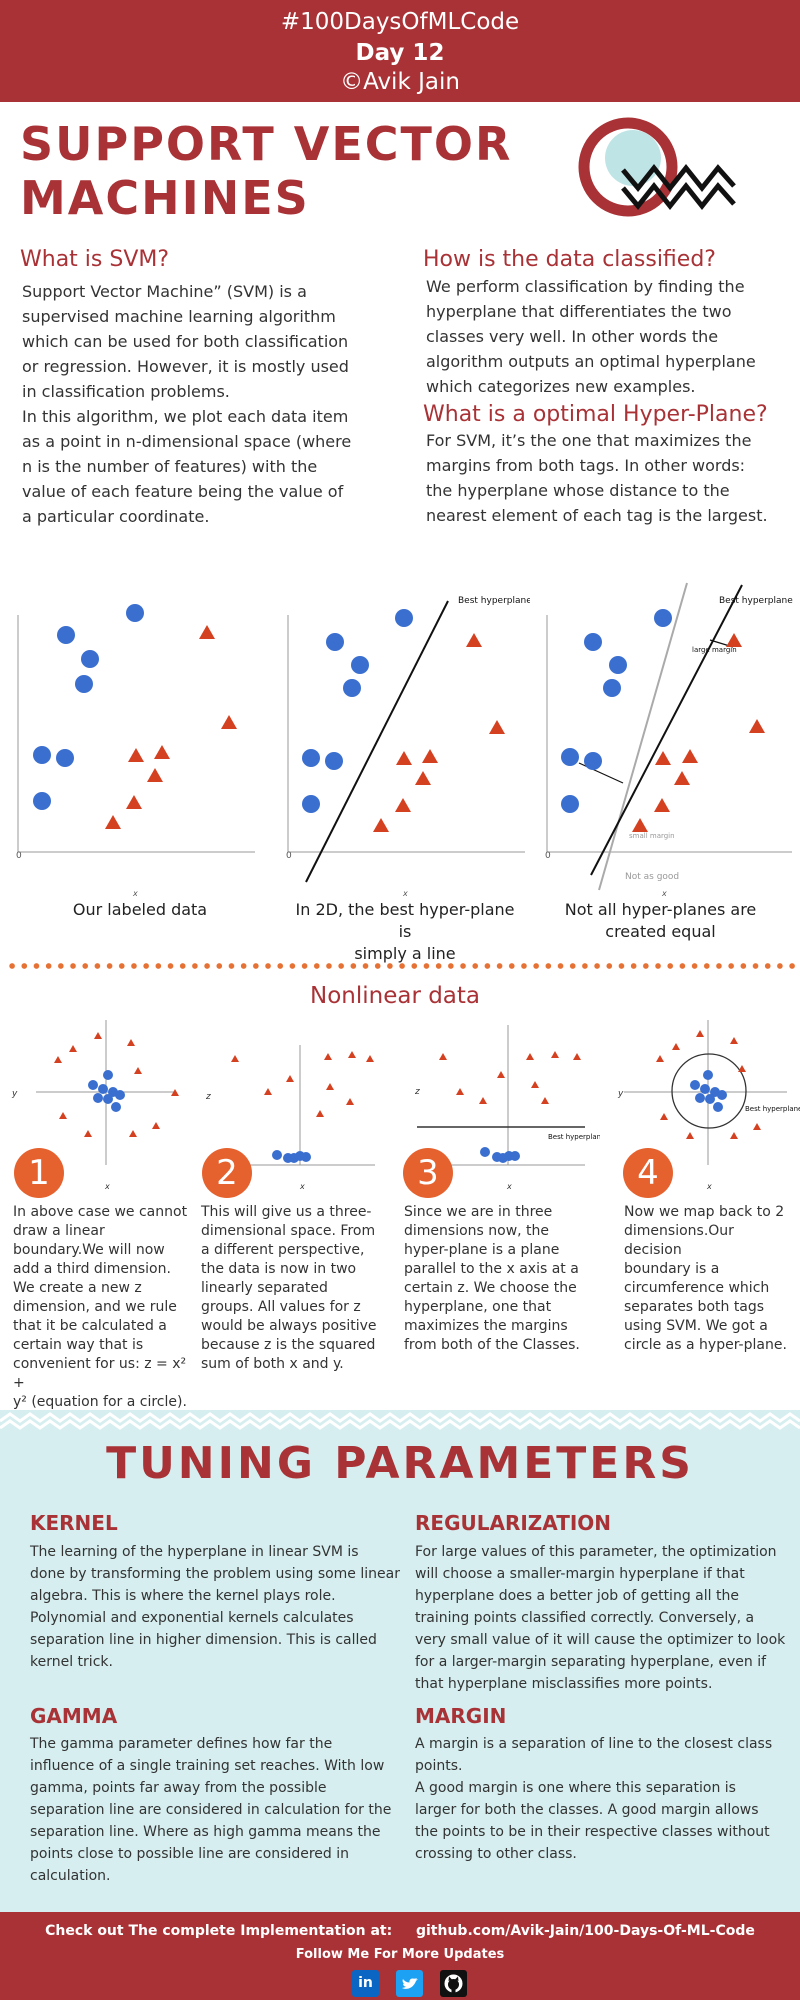 The width and height of the screenshot is (800, 2000). What do you see at coordinates (95, 1307) in the screenshot?
I see `text-line: dimension, and we rule` at bounding box center [95, 1307].